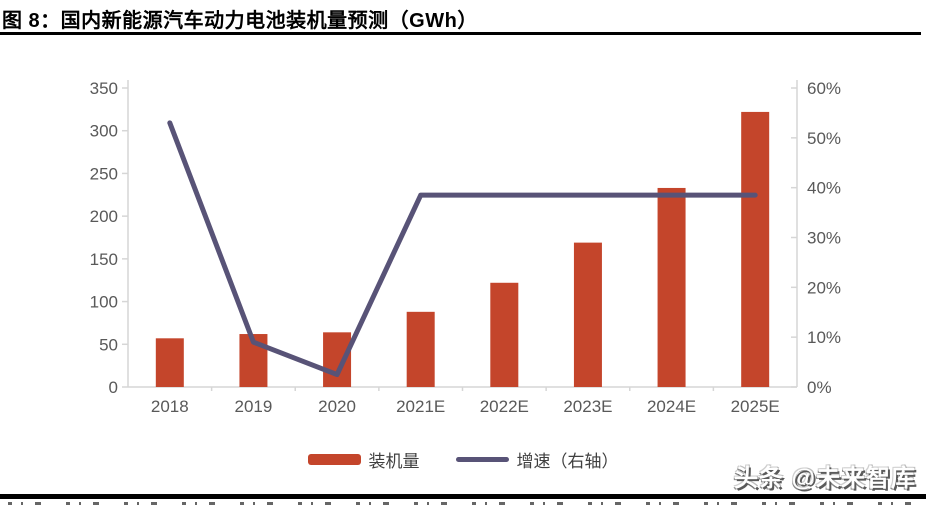 The height and width of the screenshot is (505, 926). What do you see at coordinates (824, 188) in the screenshot?
I see `right-axis-tick-label: 40%` at bounding box center [824, 188].